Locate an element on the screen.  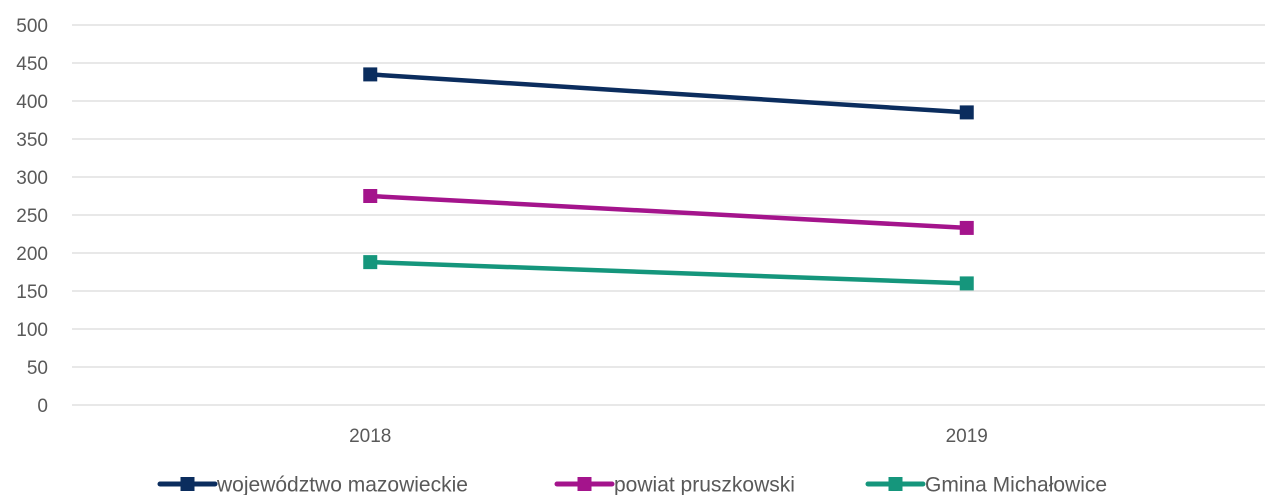
y-tick-label: 250 is located at coordinates (32, 216).